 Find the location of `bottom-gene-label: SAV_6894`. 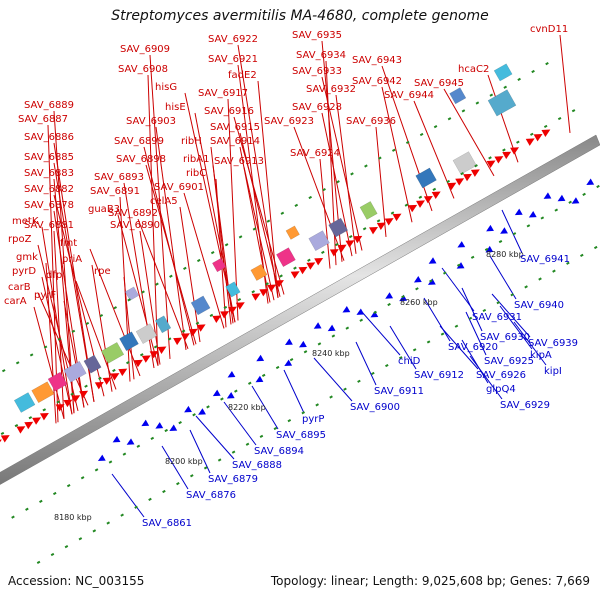

bottom-gene-label: SAV_6894 is located at coordinates (279, 451).